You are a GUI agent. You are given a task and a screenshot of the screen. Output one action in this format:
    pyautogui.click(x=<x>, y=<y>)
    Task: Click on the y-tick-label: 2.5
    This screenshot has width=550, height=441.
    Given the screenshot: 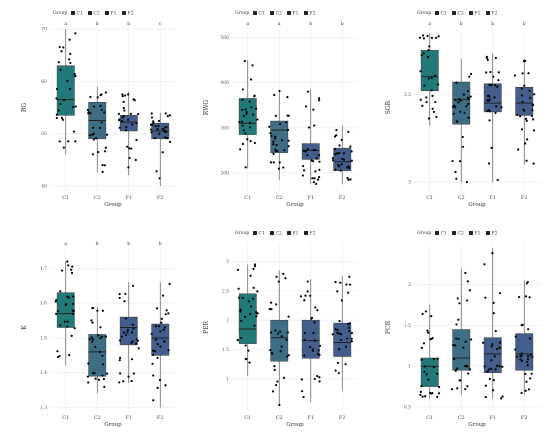 What is the action you would take?
    pyautogui.click(x=225, y=291)
    